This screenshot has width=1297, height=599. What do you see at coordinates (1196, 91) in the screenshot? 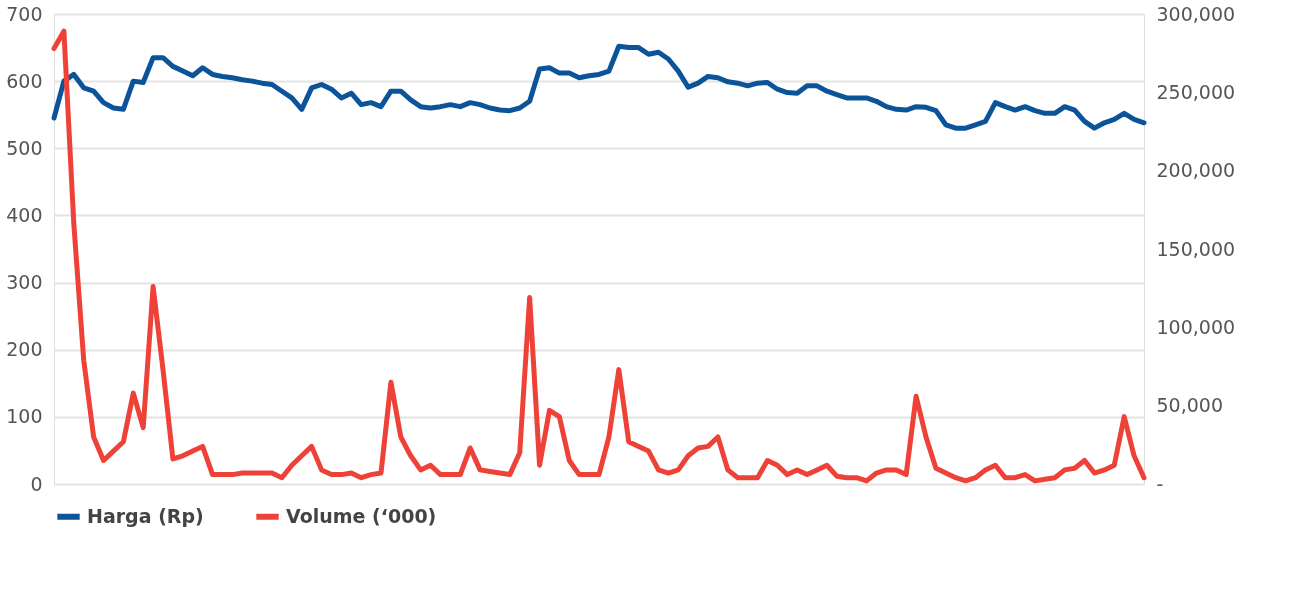
I see `y2-tick-label: 250,000` at bounding box center [1196, 91].